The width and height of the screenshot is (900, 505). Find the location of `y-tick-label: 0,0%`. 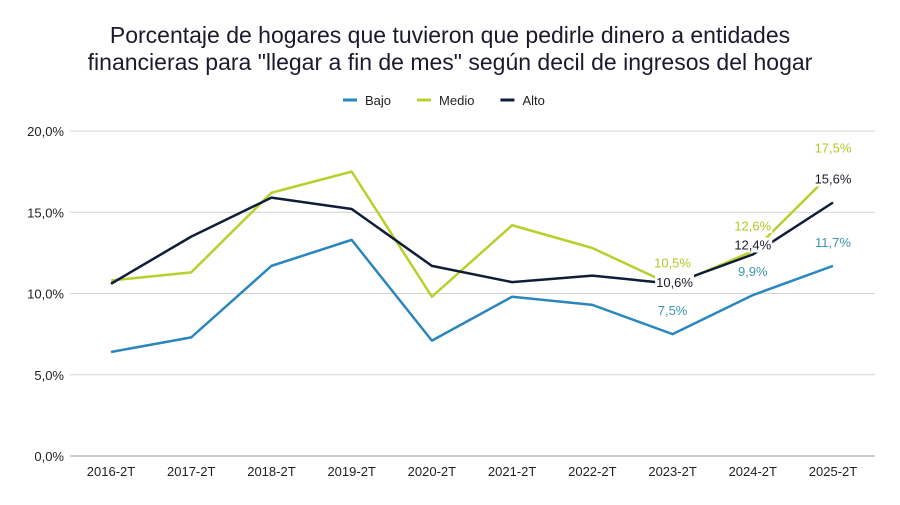

y-tick-label: 0,0% is located at coordinates (49, 456).